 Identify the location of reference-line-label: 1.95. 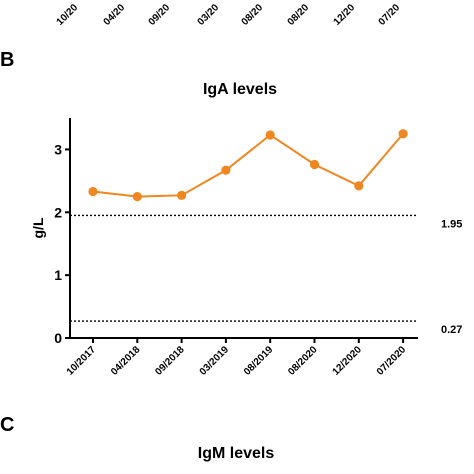
(451, 224).